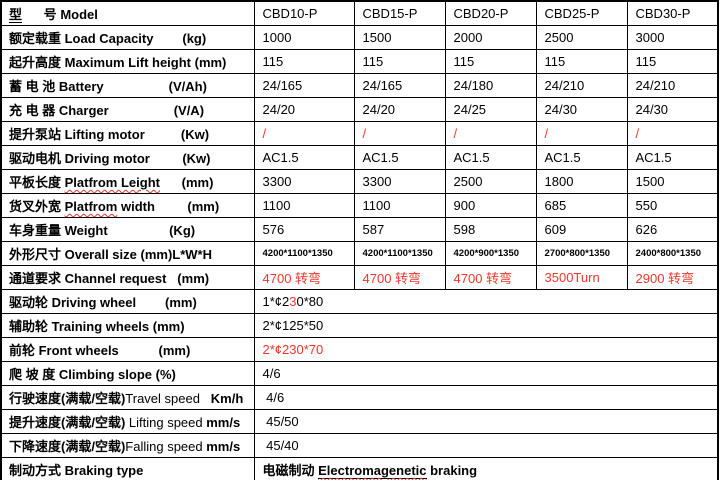 This screenshot has width=720, height=480. Describe the element at coordinates (304, 85) in the screenshot. I see `value-battery-col1: 24/165` at that location.